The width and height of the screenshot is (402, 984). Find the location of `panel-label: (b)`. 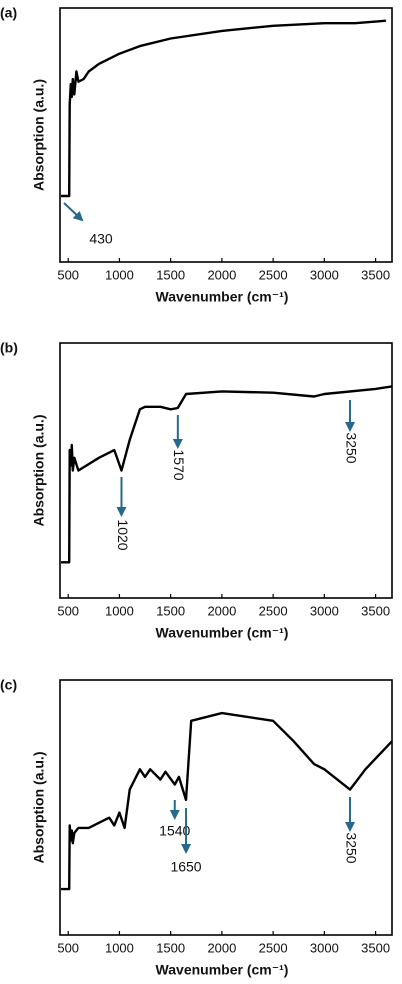

panel-label: (b) is located at coordinates (9, 348).